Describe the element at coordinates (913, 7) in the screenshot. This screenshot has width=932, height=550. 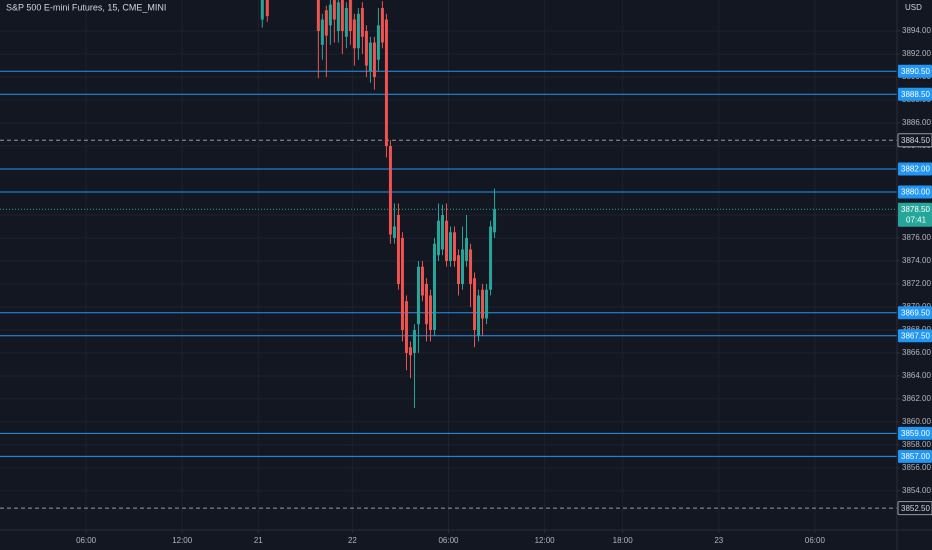
I see `currency: USD` at that location.